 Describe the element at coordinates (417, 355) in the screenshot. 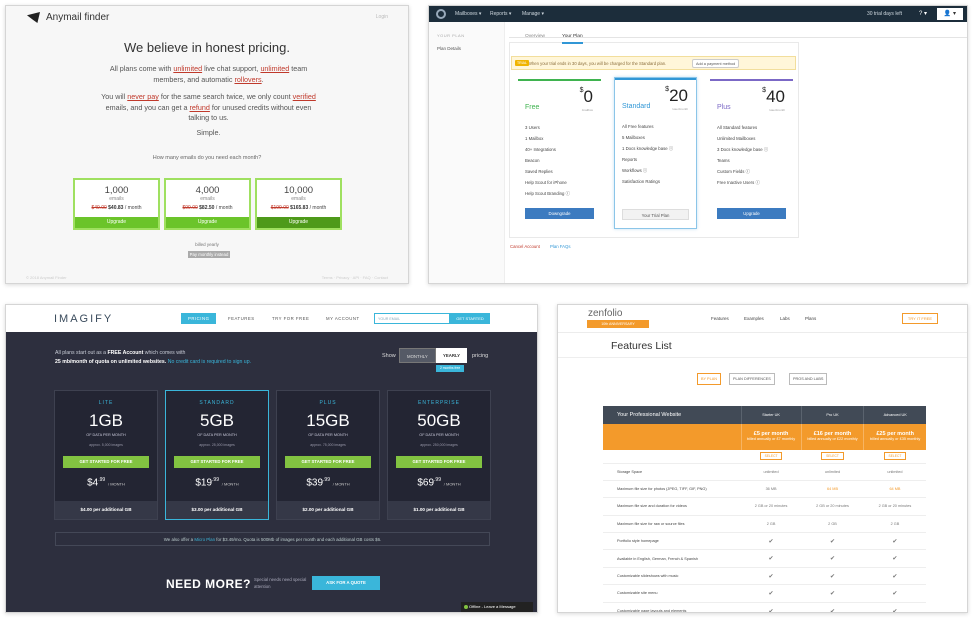

I see `monthly-toggle: MONTHLY` at that location.